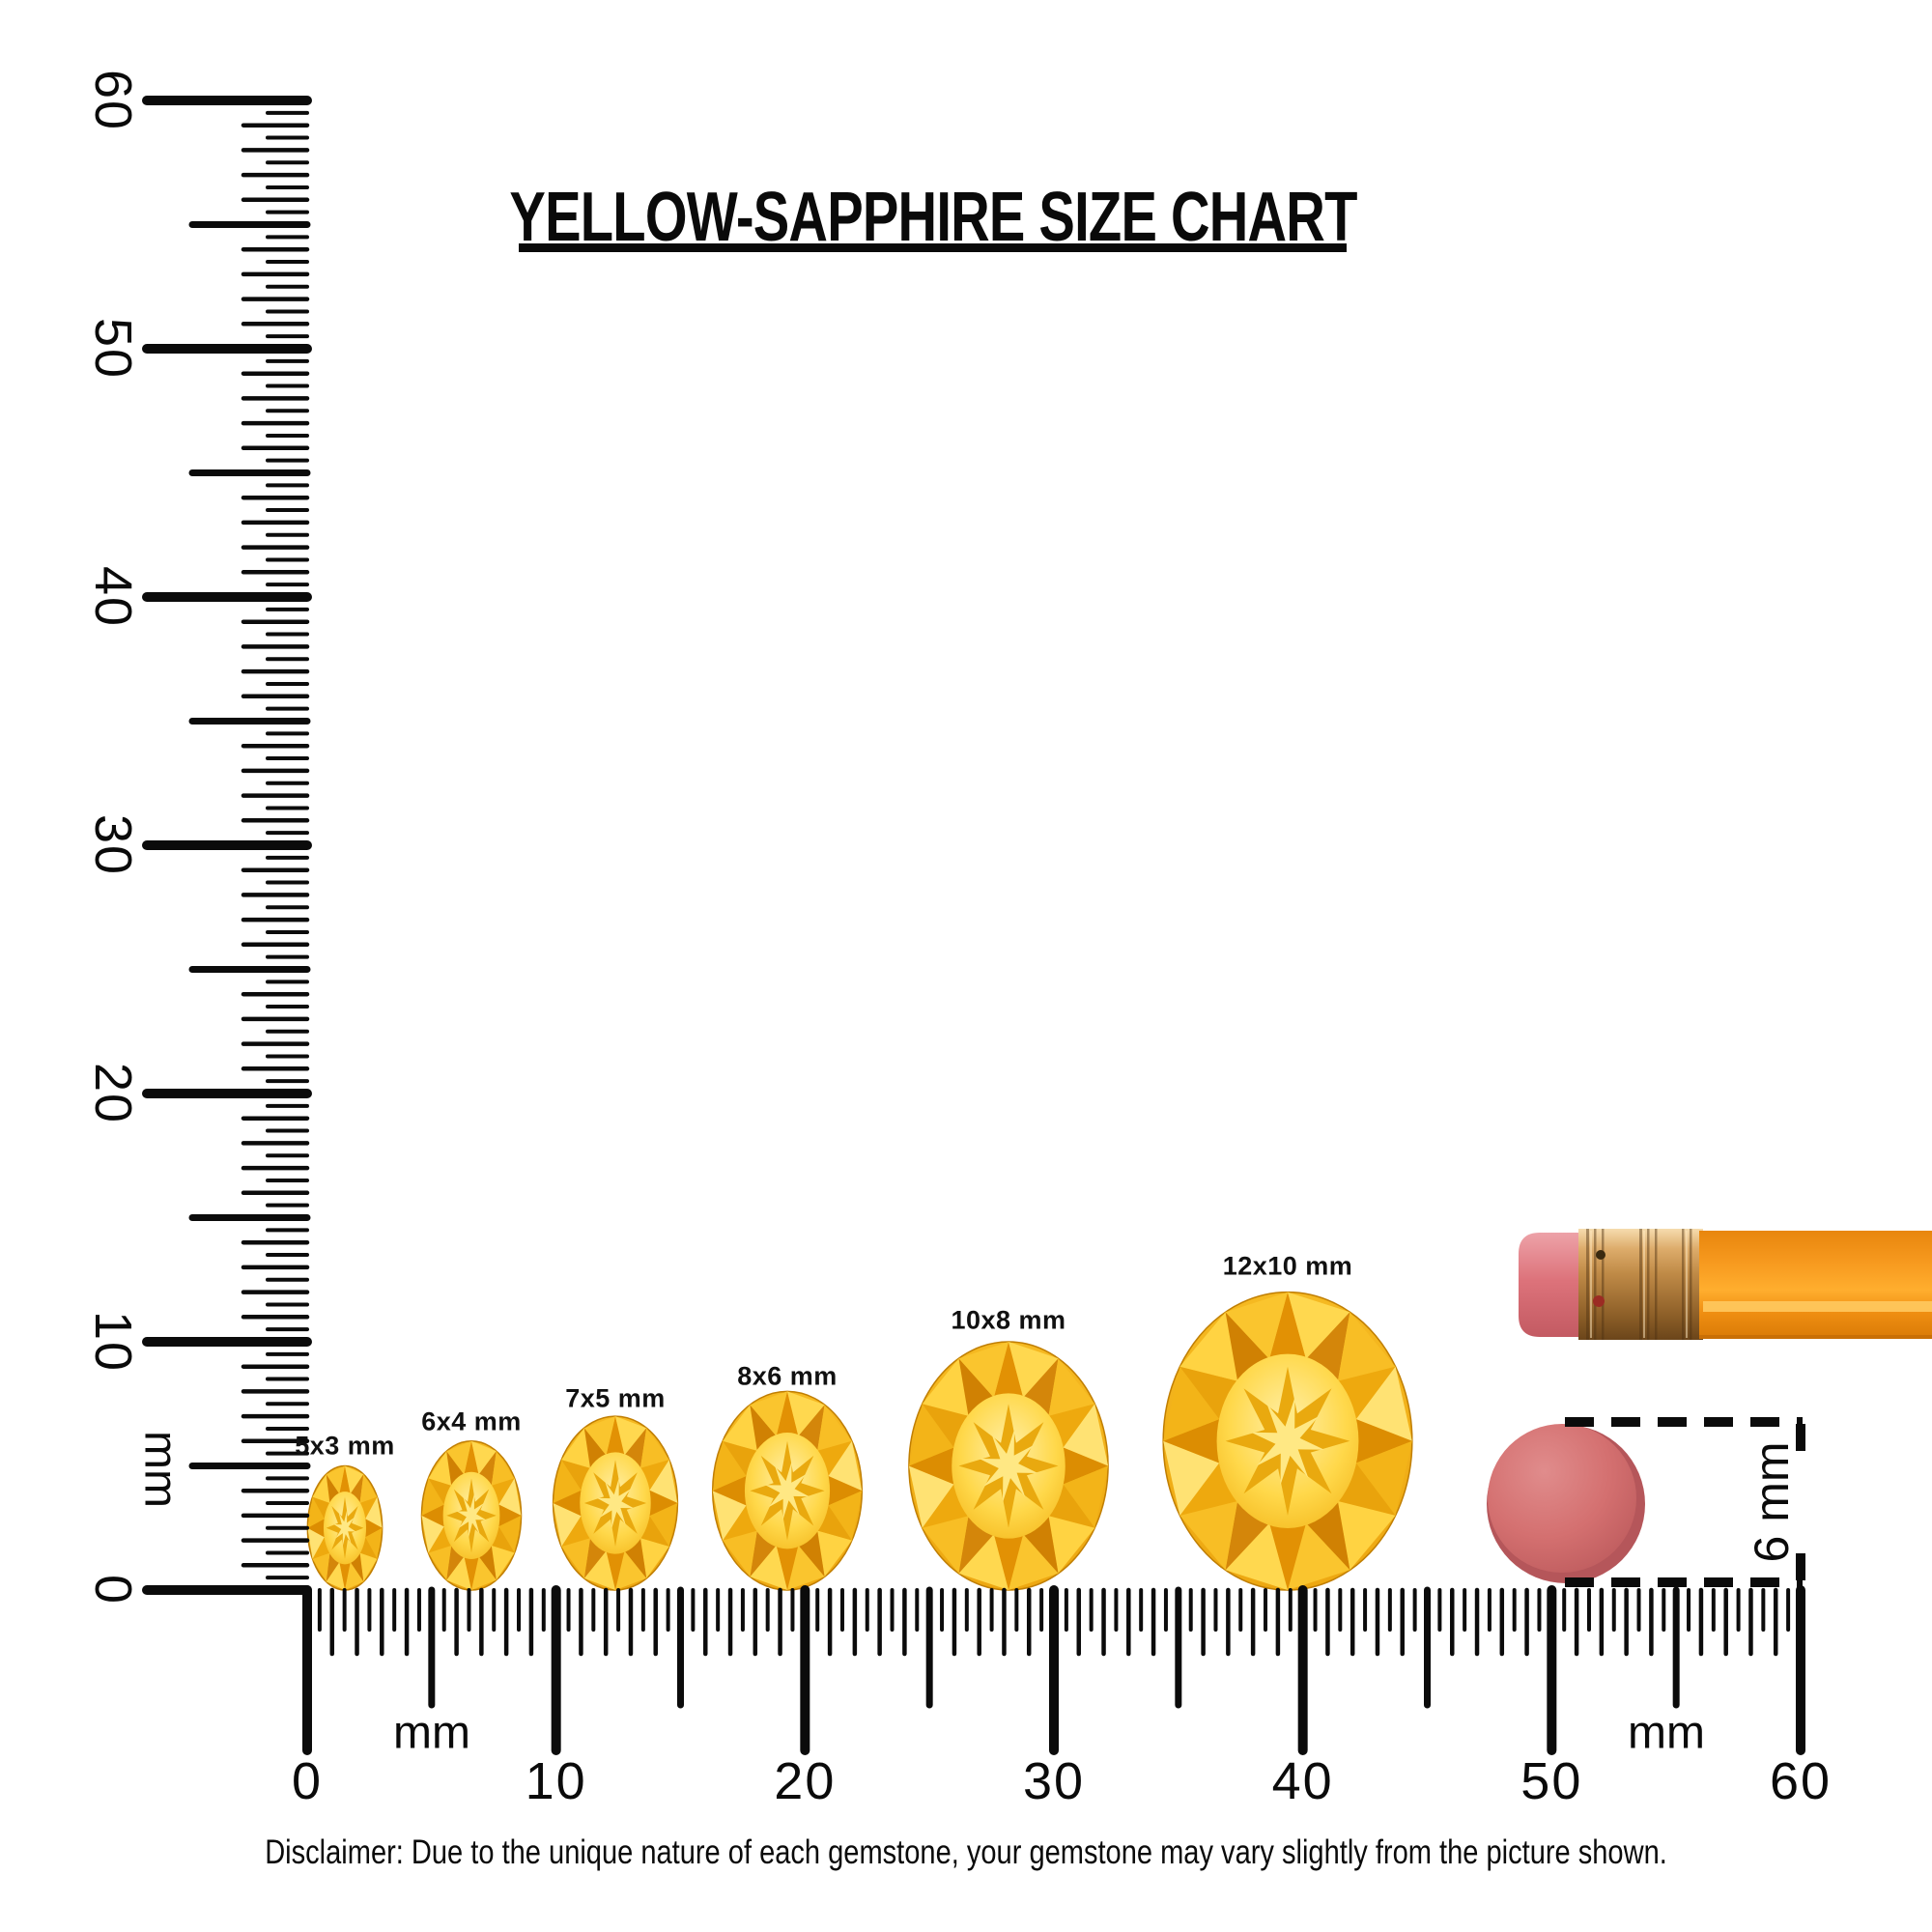 This screenshot has height=1932, width=1932. I want to click on eraser-circle, so click(1566, 1503).